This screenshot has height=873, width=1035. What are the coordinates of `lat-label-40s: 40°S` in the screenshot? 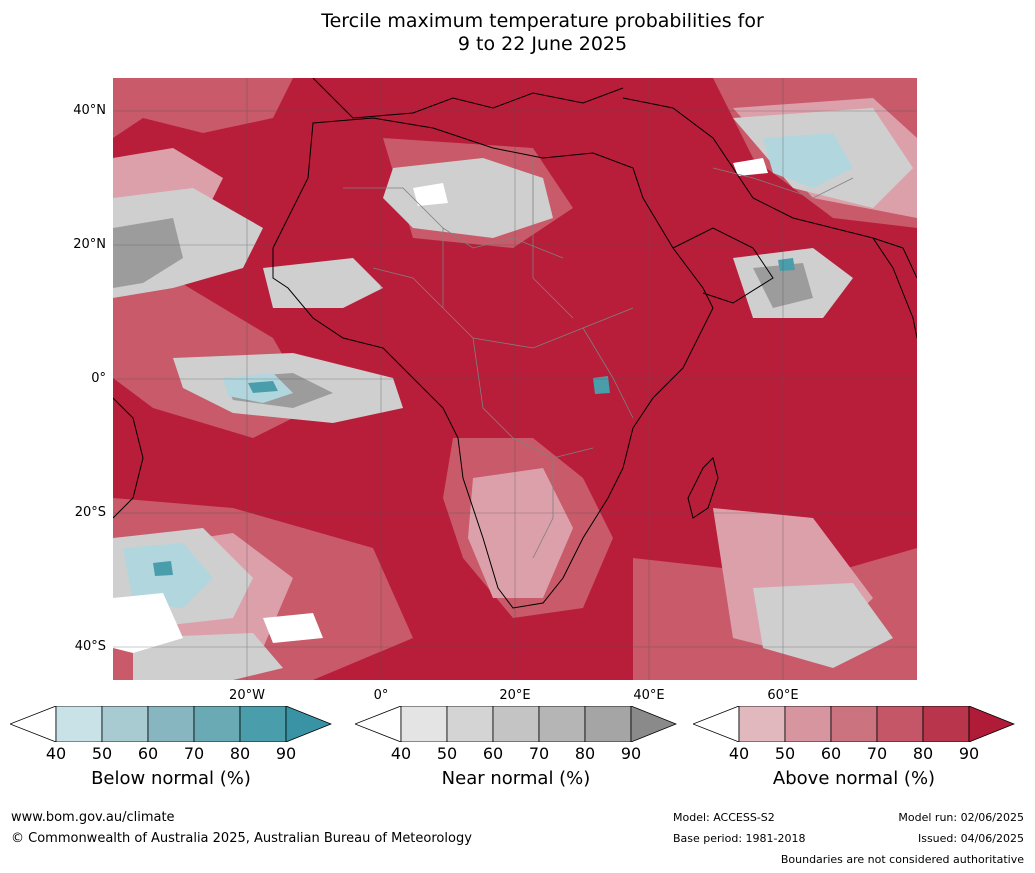 It's located at (90, 646).